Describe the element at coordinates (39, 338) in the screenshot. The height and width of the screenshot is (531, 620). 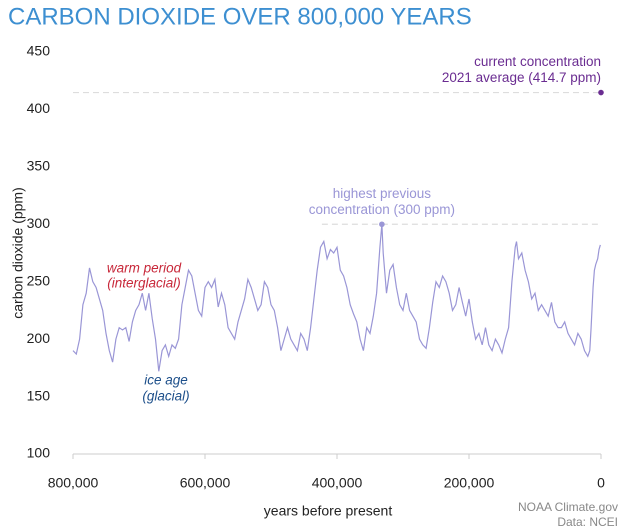
I see `y-tick-label: 200` at that location.